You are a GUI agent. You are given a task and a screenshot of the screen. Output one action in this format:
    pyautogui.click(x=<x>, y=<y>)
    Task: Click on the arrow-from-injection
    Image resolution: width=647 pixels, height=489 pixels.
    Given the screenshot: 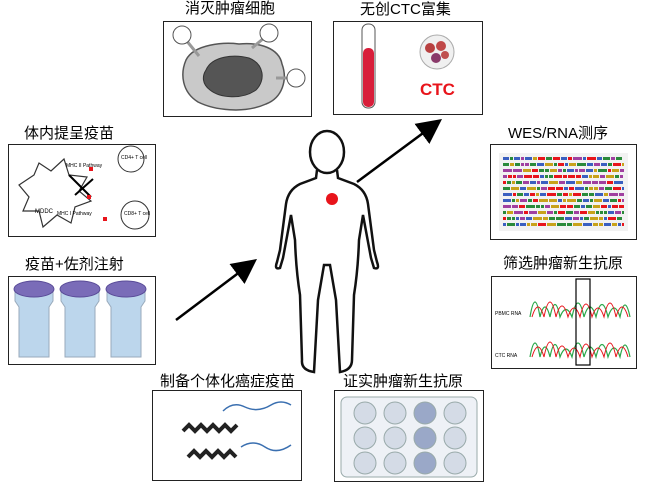 What is the action you would take?
    pyautogui.click(x=214, y=291)
    